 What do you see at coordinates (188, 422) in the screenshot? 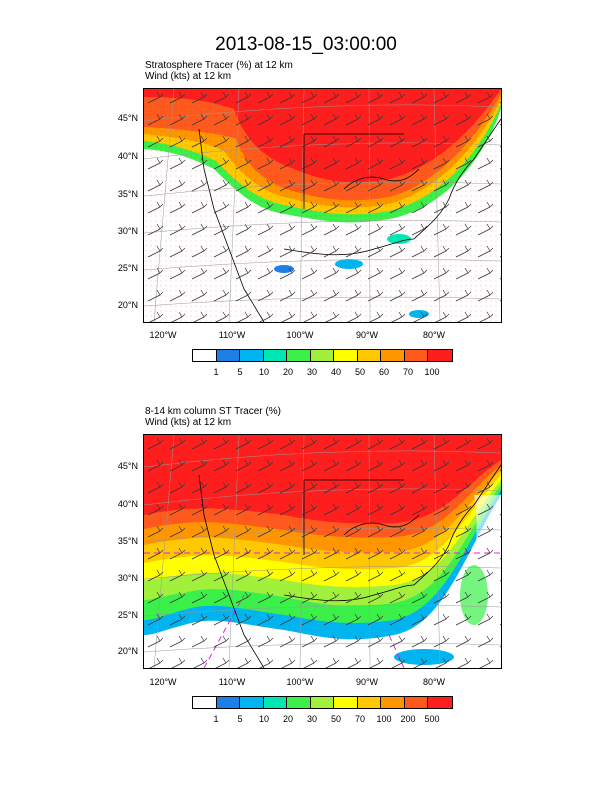
I see `panel-2-label-line2: Wind (kts) at 12 km` at bounding box center [188, 422].